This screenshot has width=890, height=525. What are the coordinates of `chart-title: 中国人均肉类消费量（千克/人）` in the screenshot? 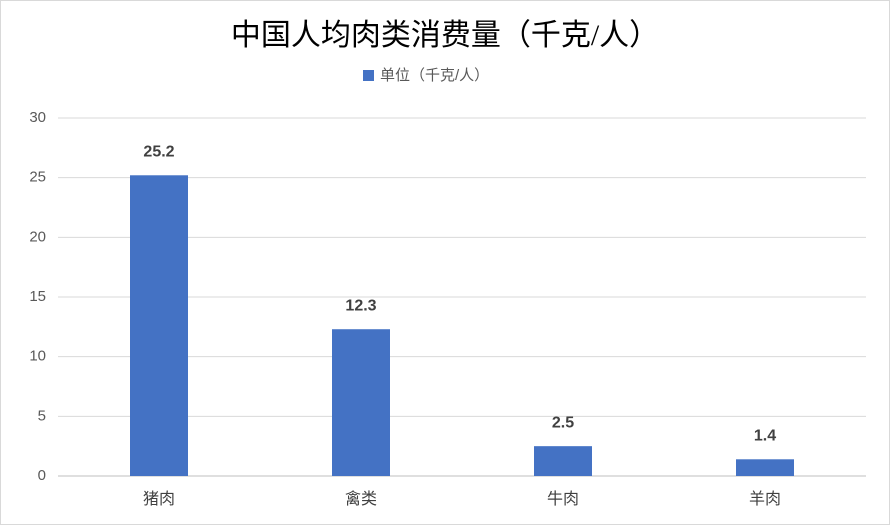 It's located at (445, 35).